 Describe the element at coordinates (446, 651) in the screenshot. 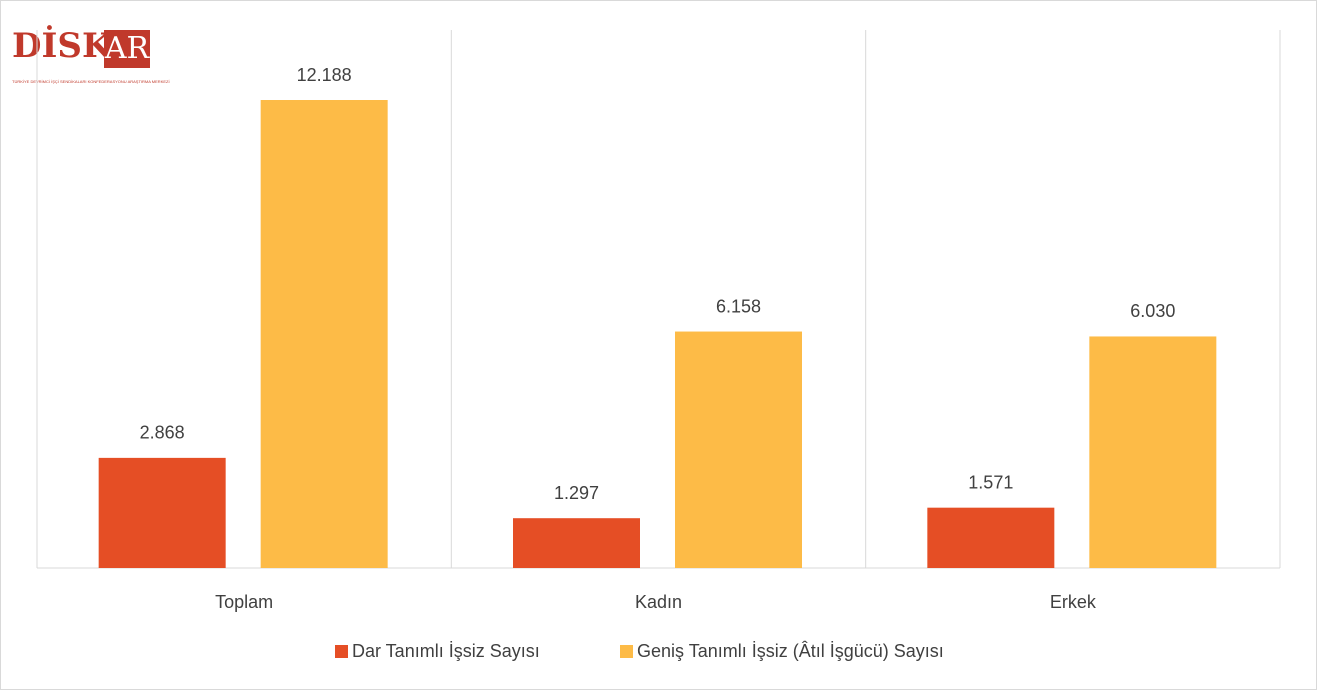

I see `legend-label: Dar Tanımlı İşsiz Sayısı` at that location.